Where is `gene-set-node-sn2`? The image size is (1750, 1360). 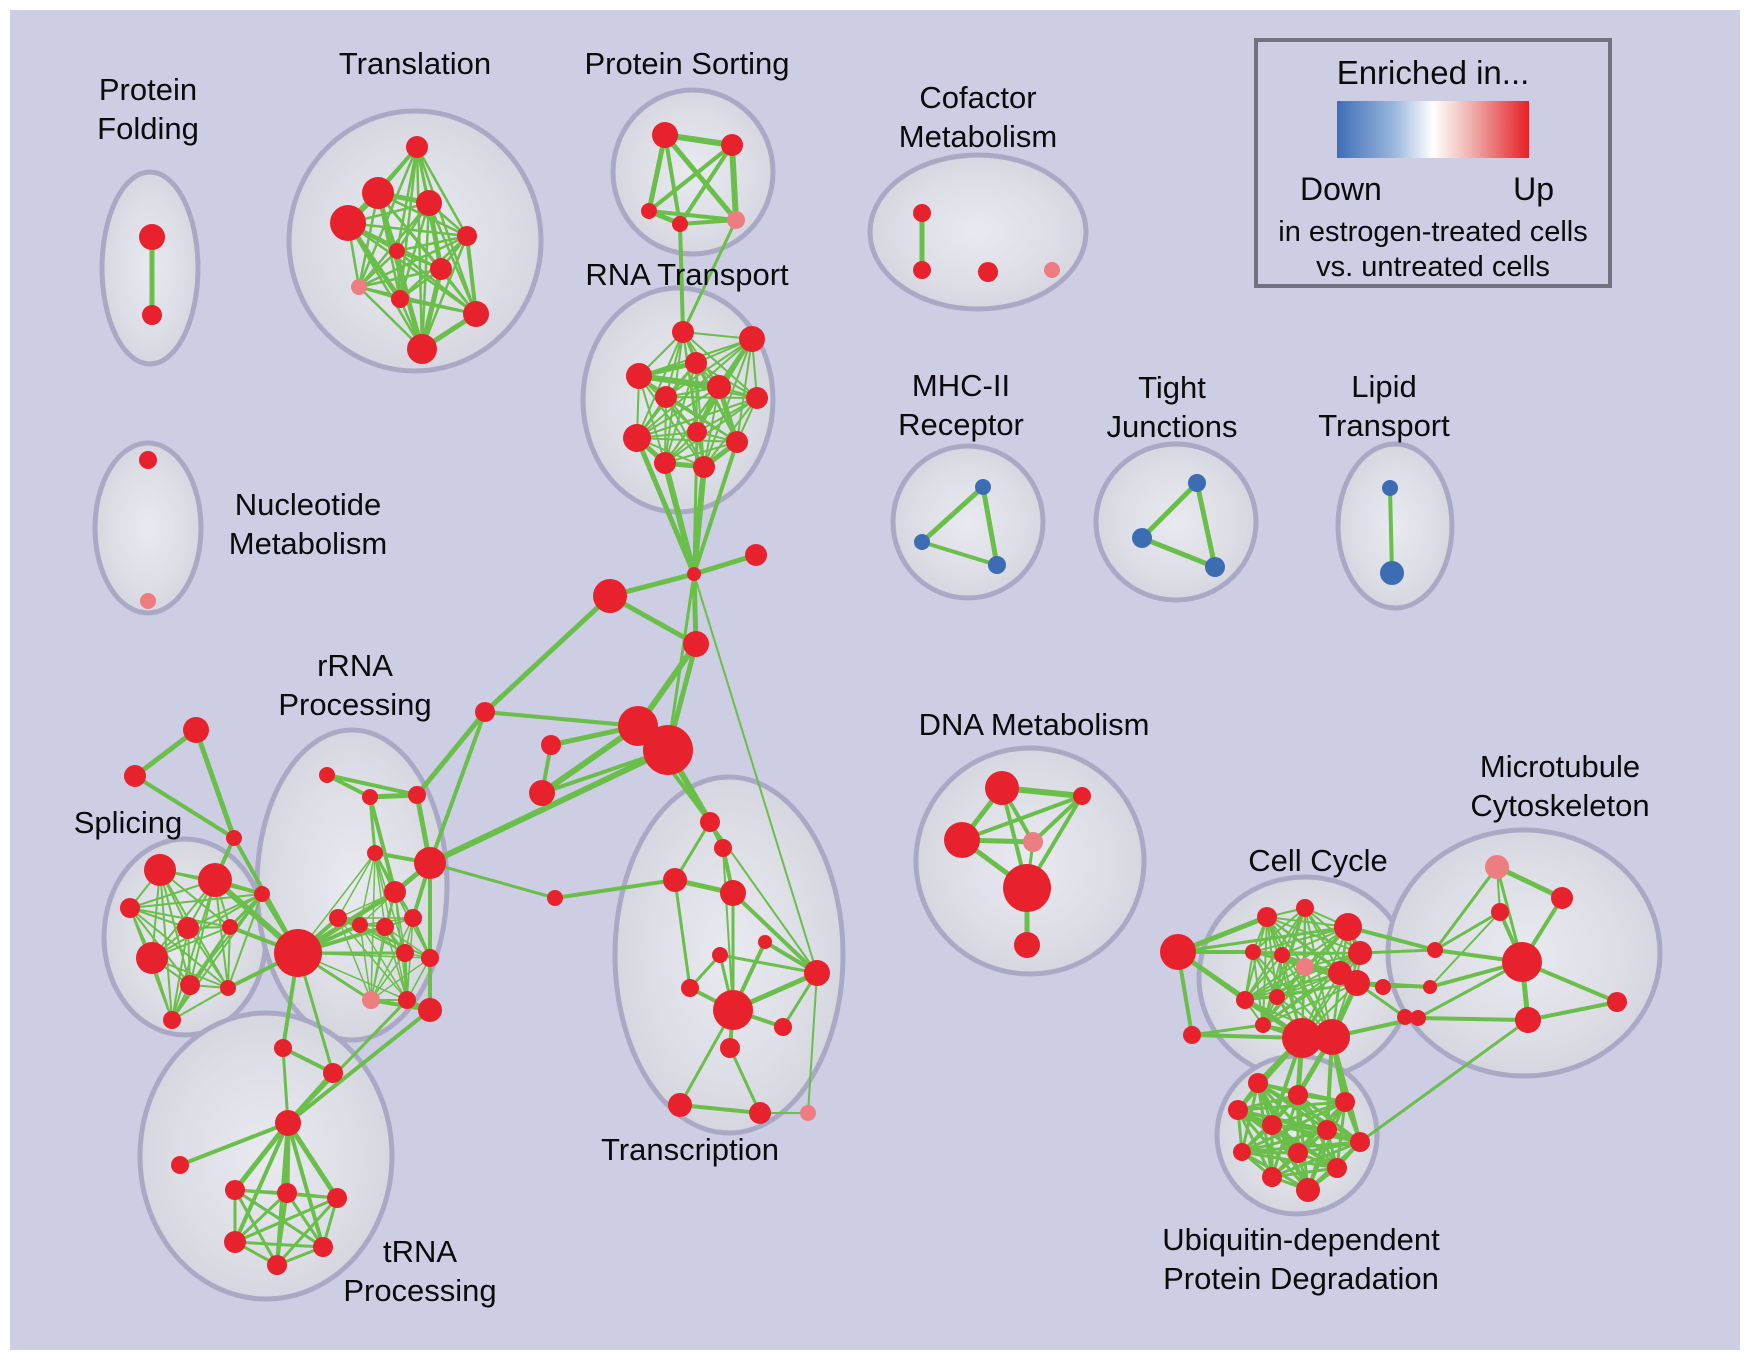 gene-set-node-sn2 is located at coordinates (542, 793).